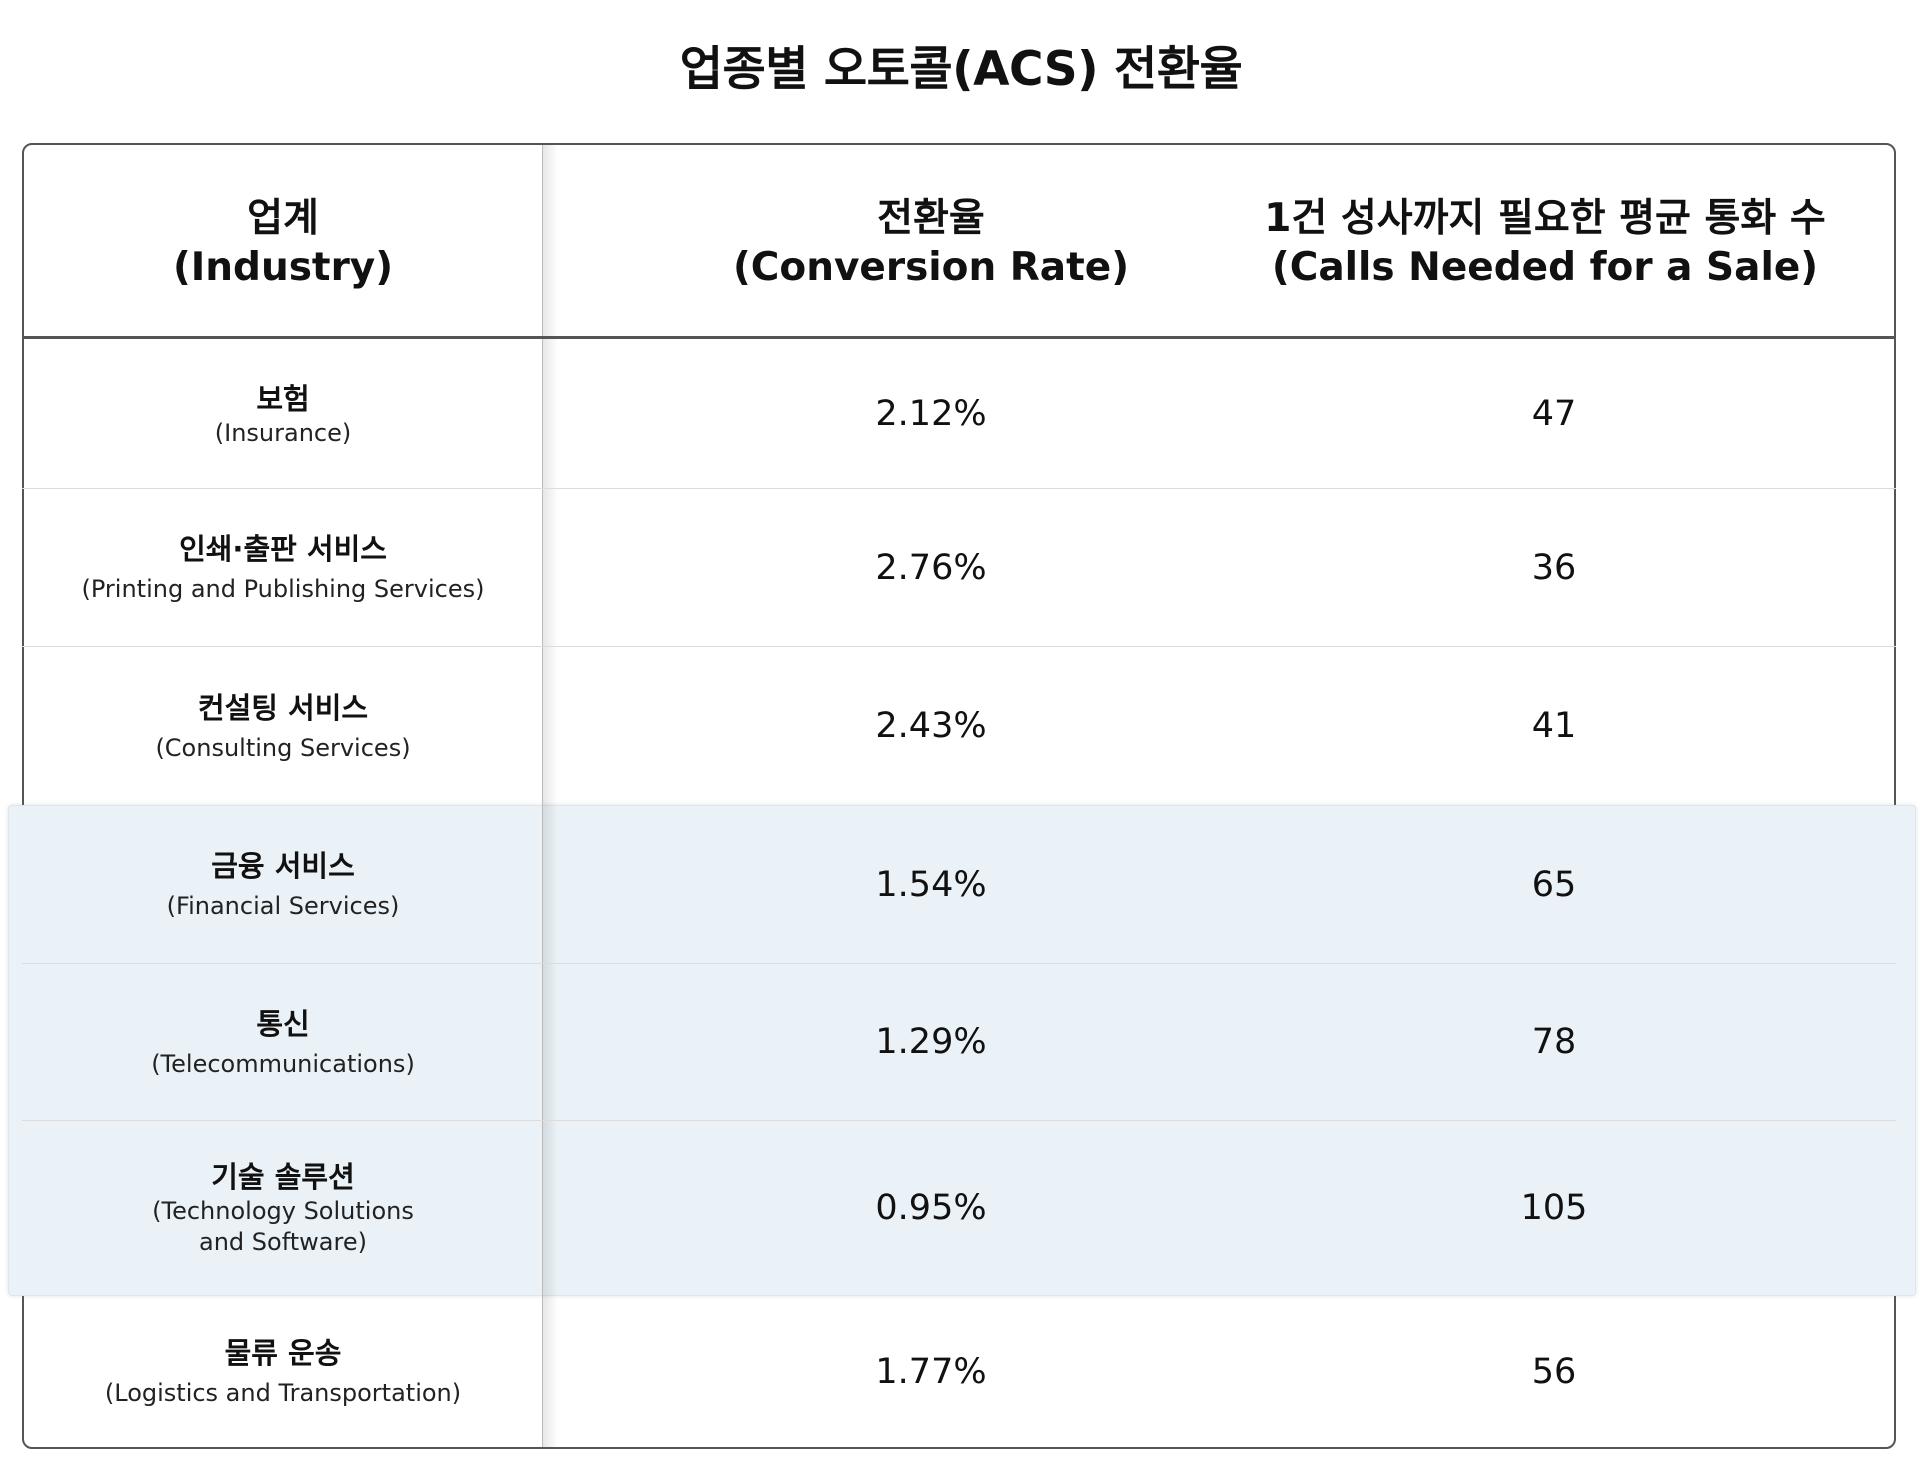  I want to click on calls-needed-cell: 47, so click(1554, 414).